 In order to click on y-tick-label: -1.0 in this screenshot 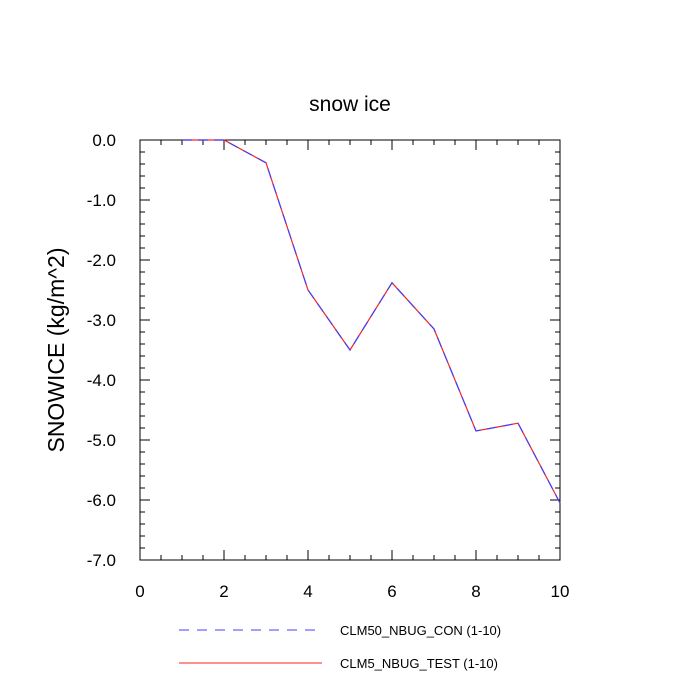, I will do `click(101, 200)`.